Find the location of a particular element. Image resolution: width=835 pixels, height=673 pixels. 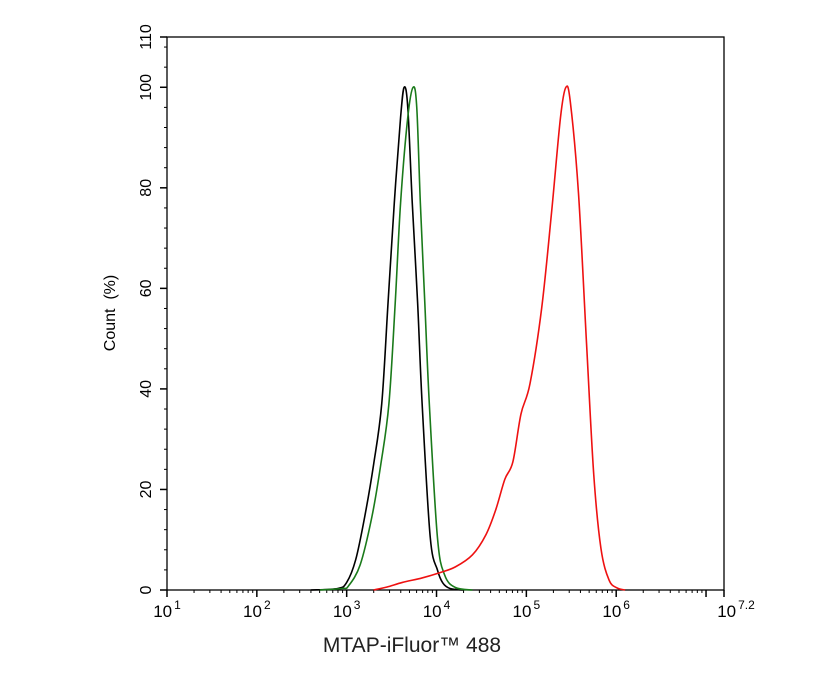

y-tick-label: 0 is located at coordinates (146, 589).